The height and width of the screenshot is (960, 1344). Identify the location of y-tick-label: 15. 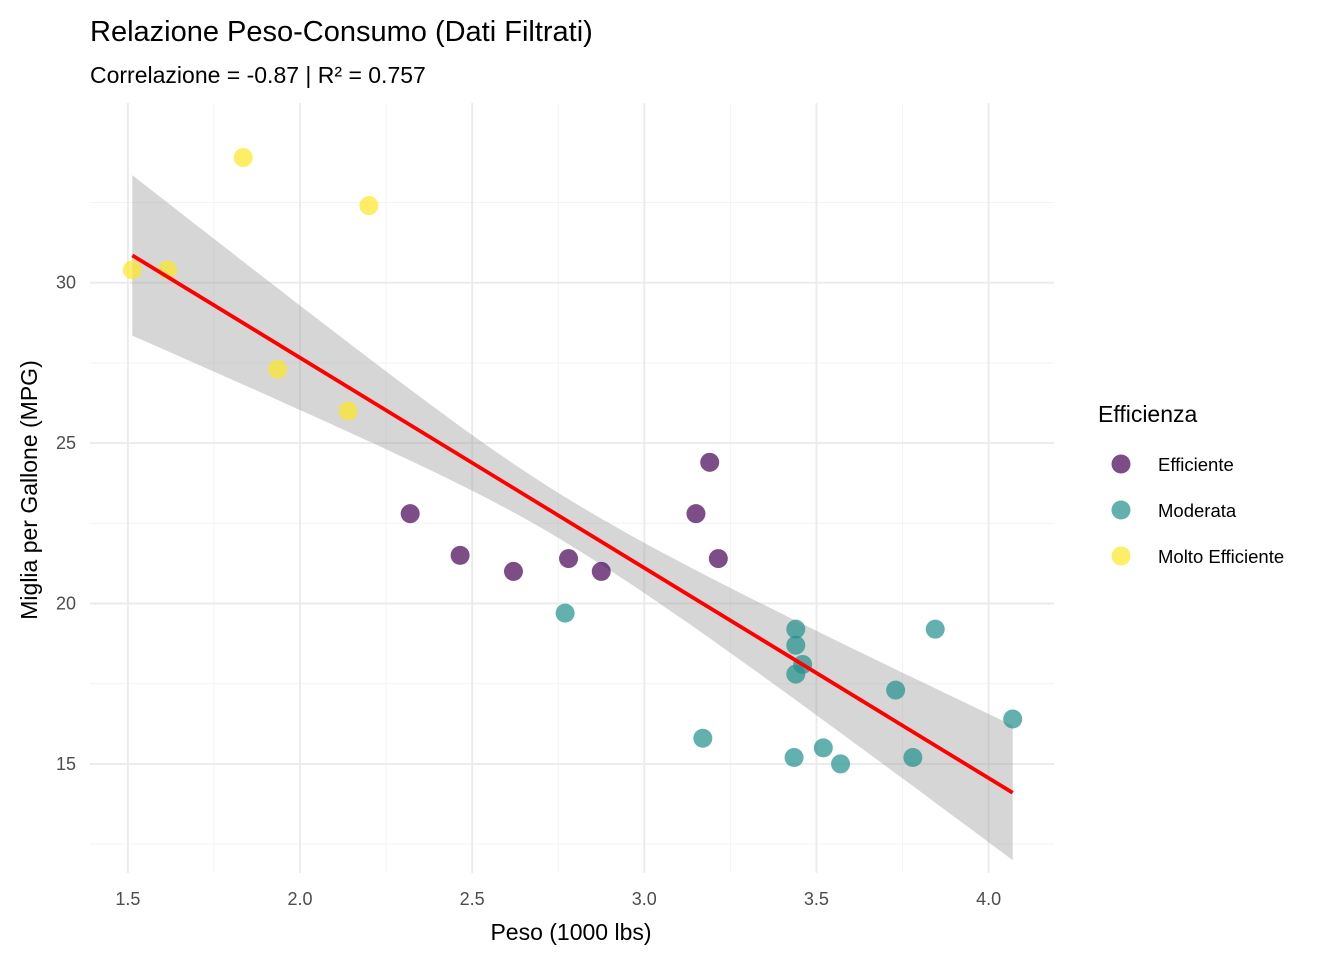
(66, 764).